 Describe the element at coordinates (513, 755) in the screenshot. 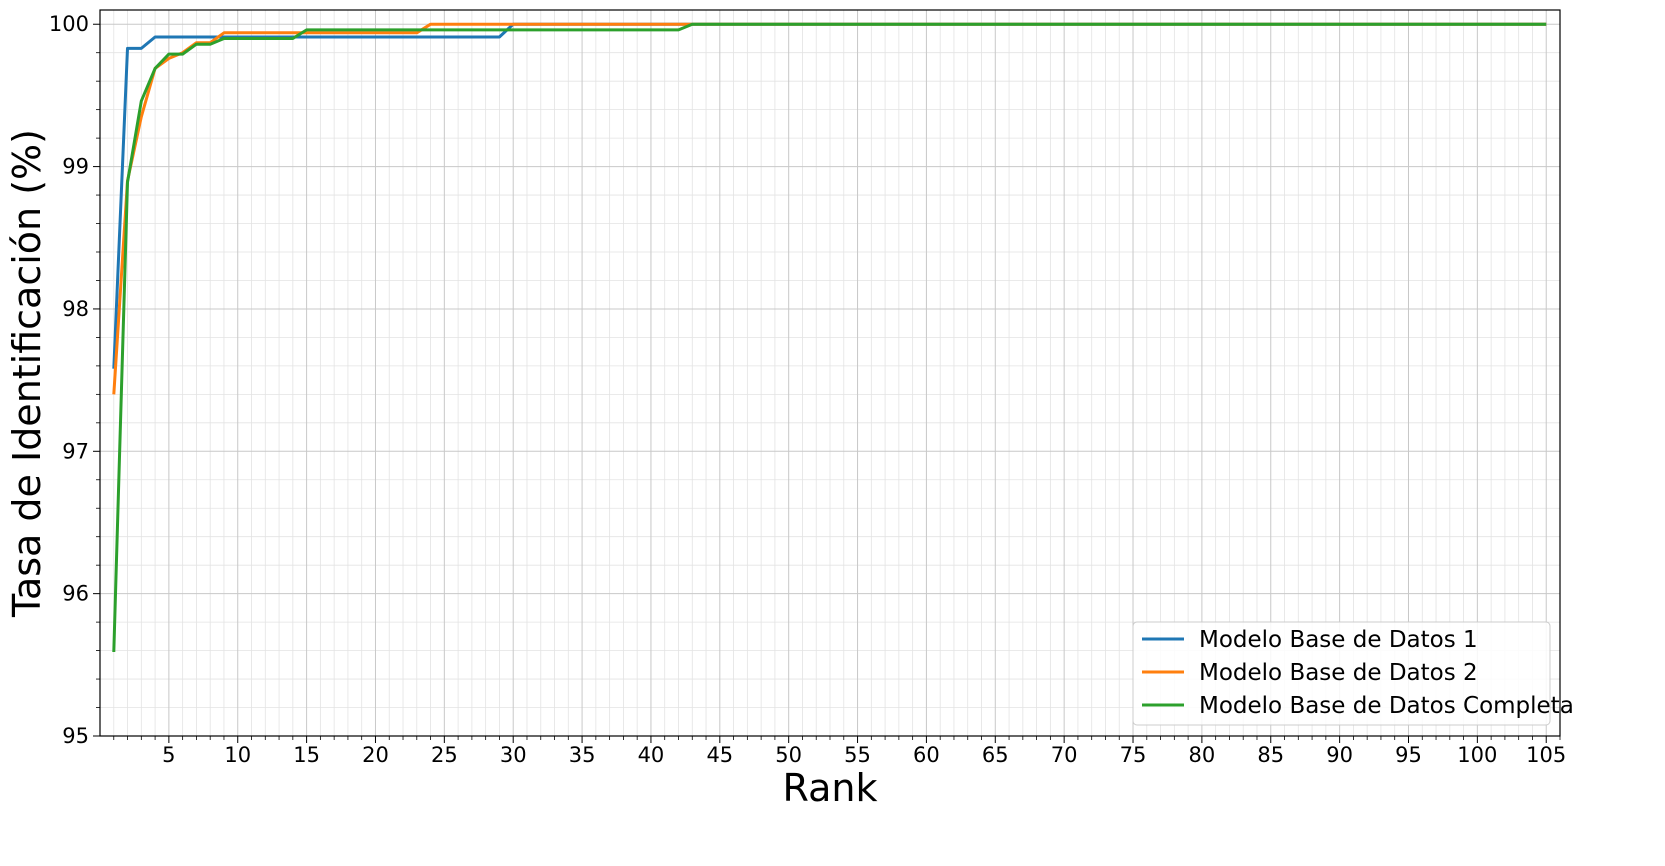

I see `x-tick-label: 30` at that location.